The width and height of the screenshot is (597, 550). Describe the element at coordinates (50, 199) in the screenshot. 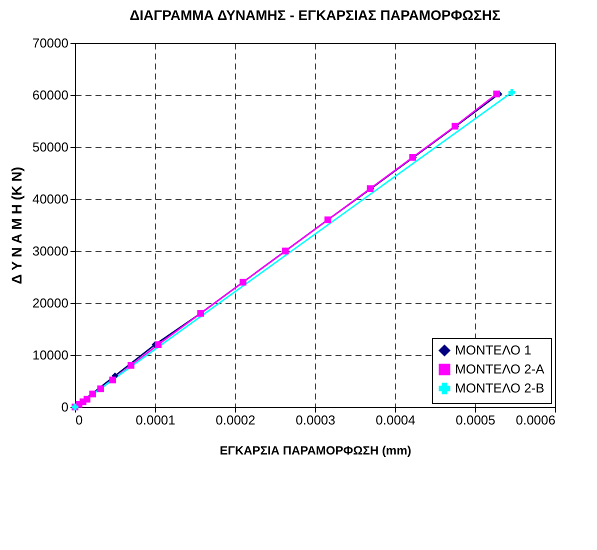

I see `y-tick-label: 40000` at that location.